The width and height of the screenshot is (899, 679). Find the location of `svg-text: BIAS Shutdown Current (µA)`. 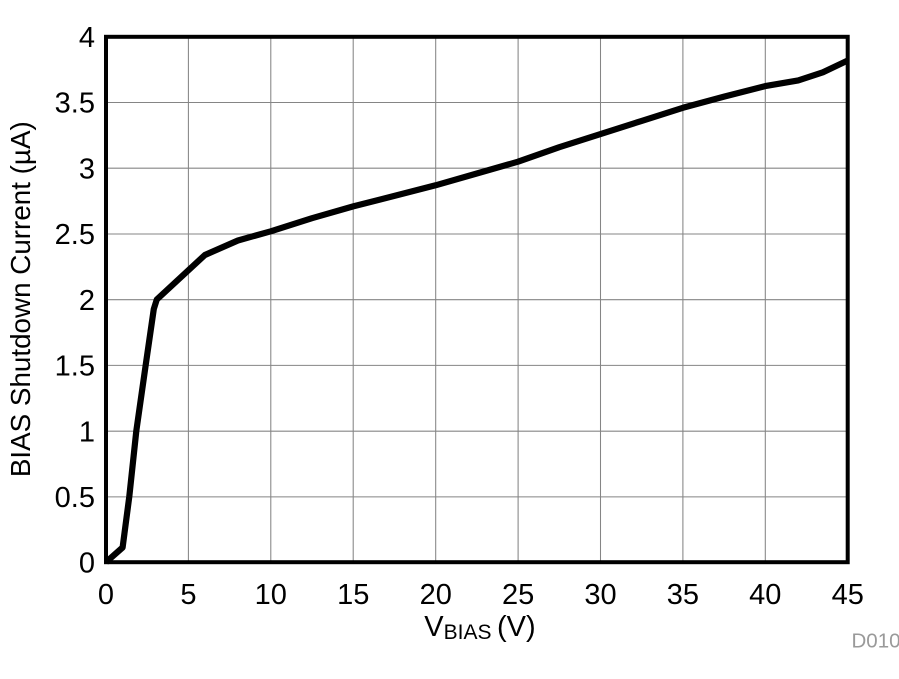

svg-text: BIAS Shutdown Current (µA) is located at coordinates (20, 299).